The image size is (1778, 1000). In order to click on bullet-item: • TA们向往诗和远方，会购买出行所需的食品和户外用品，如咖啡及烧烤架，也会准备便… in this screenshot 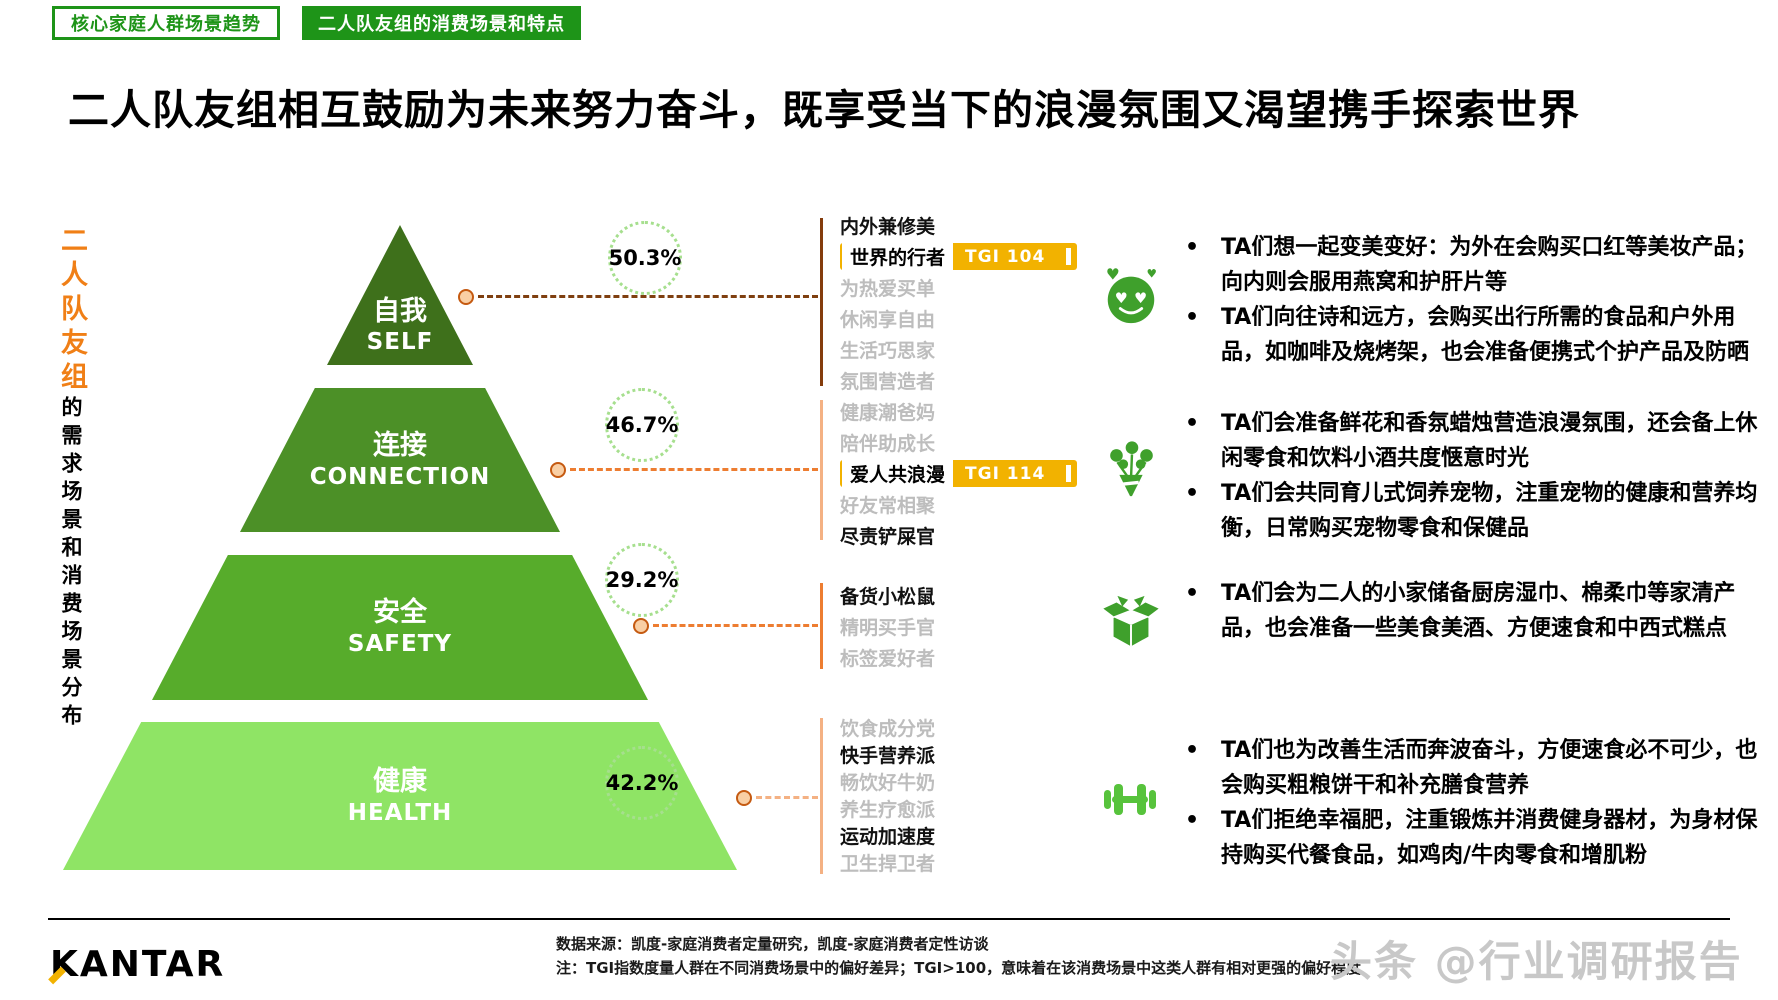, I will do `click(1467, 335)`.